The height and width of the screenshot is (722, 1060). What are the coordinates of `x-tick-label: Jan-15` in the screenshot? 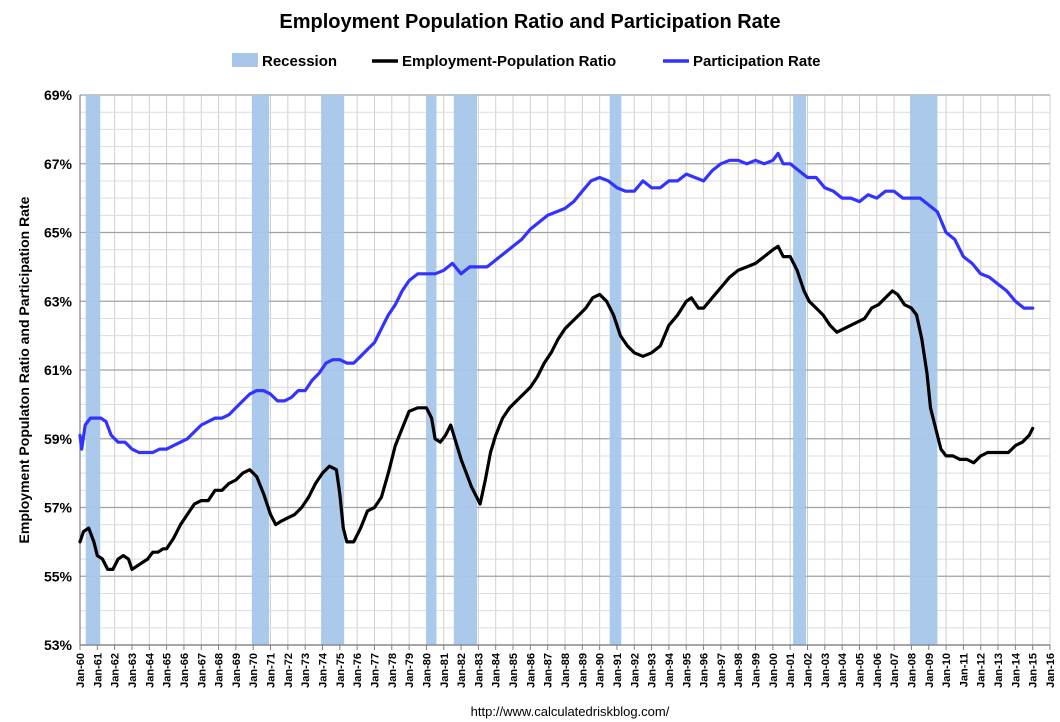 It's located at (1034, 670).